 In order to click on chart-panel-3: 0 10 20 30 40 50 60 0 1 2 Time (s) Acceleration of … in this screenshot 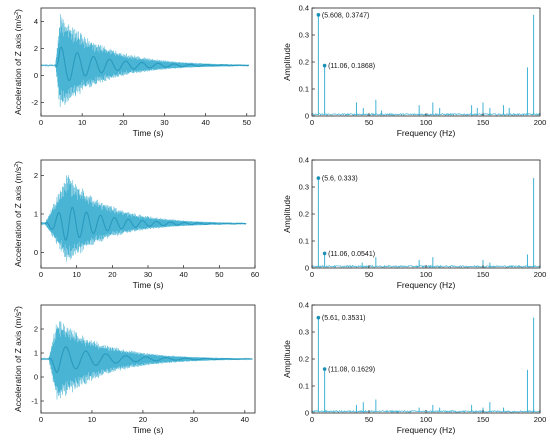, I will do `click(136, 224)`.